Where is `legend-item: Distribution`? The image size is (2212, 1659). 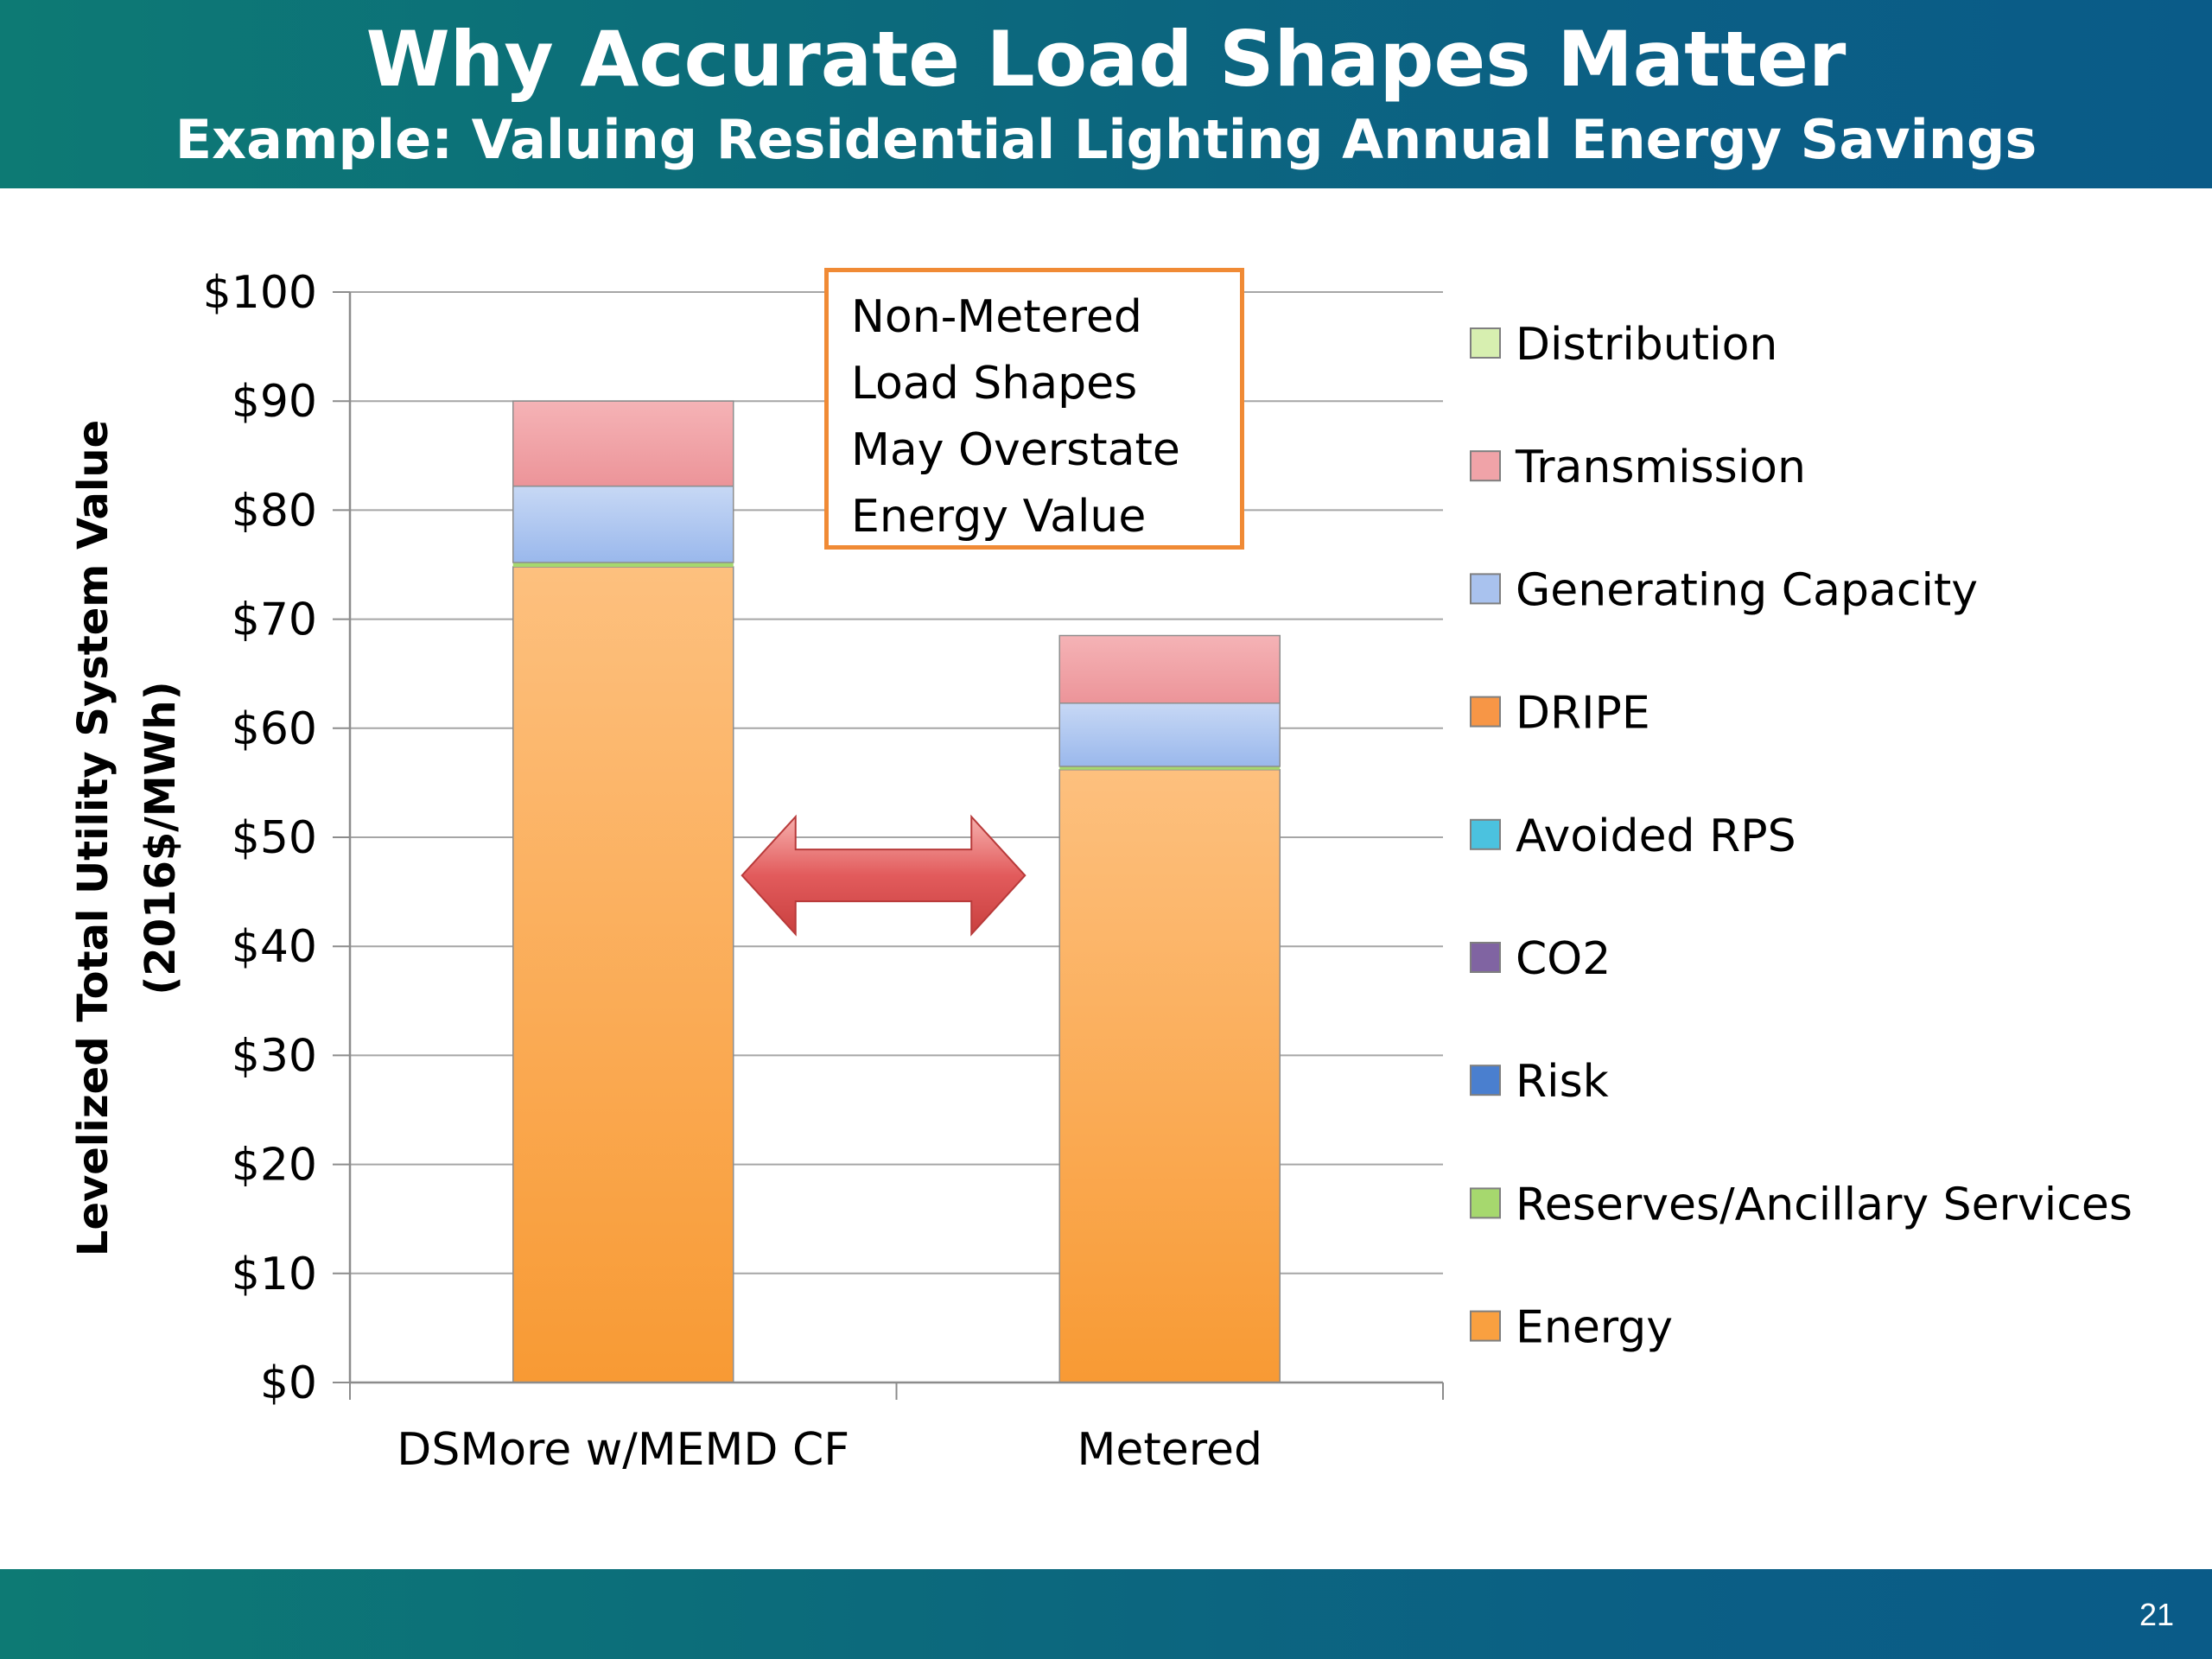
legend-item: Distribution is located at coordinates (1623, 345).